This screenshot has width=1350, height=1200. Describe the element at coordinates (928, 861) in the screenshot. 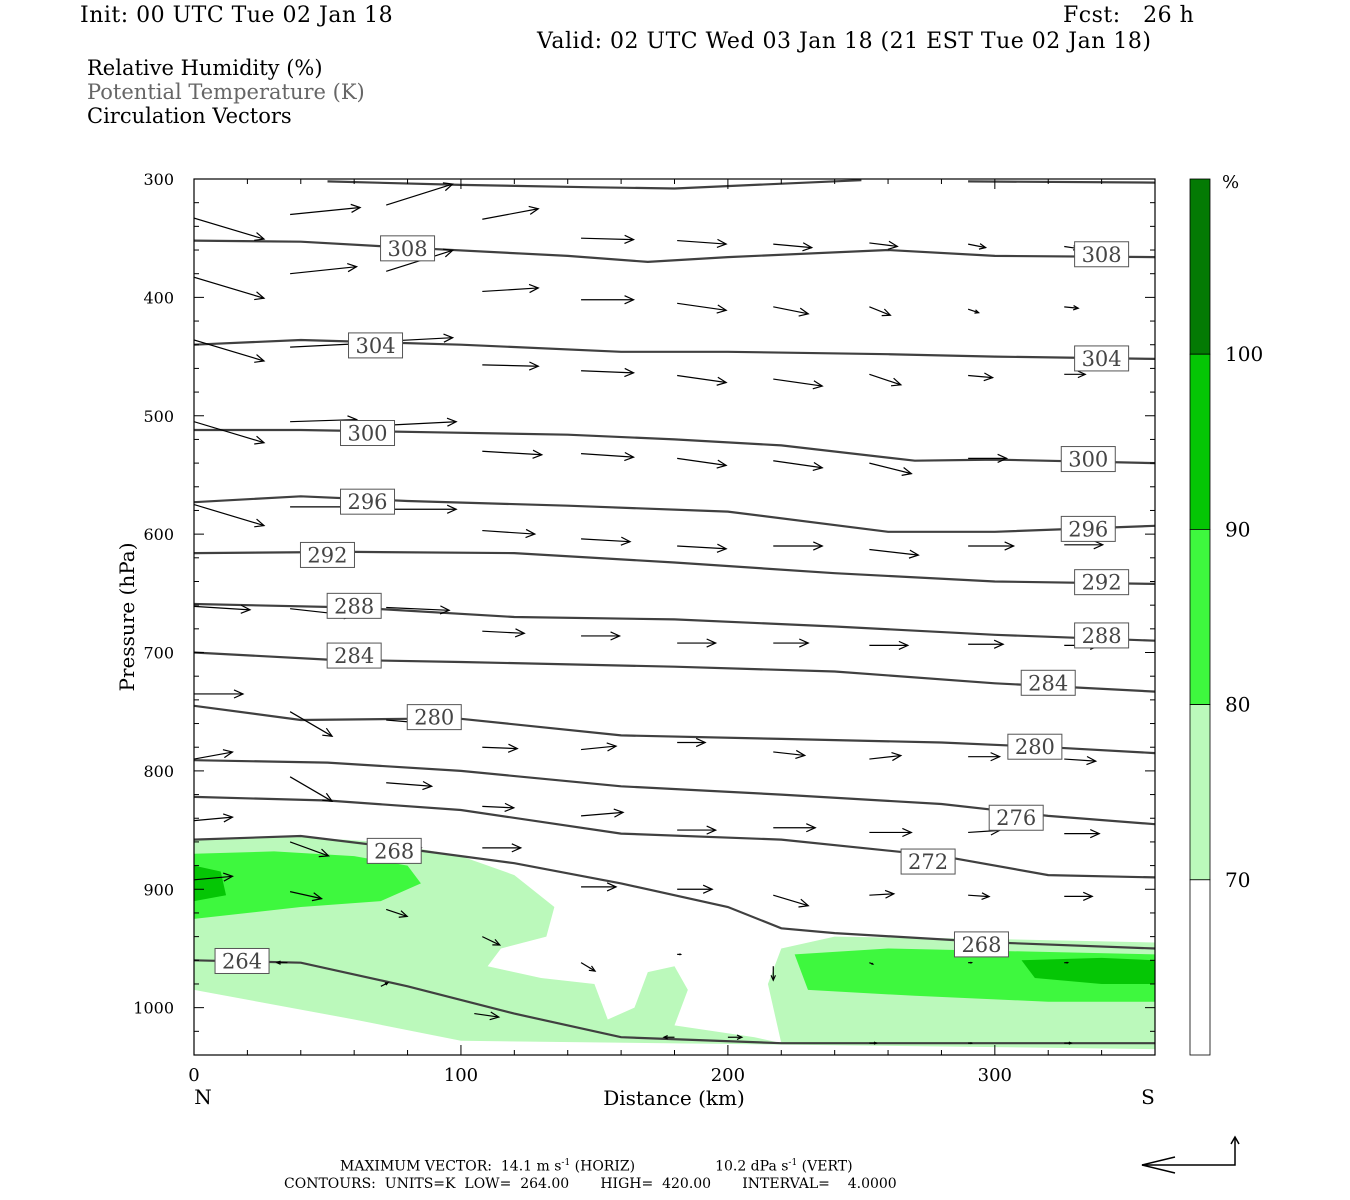

I see `contour-label: 272` at that location.